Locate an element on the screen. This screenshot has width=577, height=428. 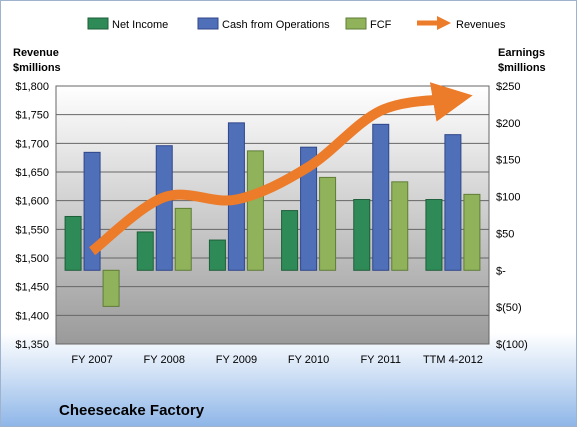
left-tick-label: $1,400 is located at coordinates (32, 316).